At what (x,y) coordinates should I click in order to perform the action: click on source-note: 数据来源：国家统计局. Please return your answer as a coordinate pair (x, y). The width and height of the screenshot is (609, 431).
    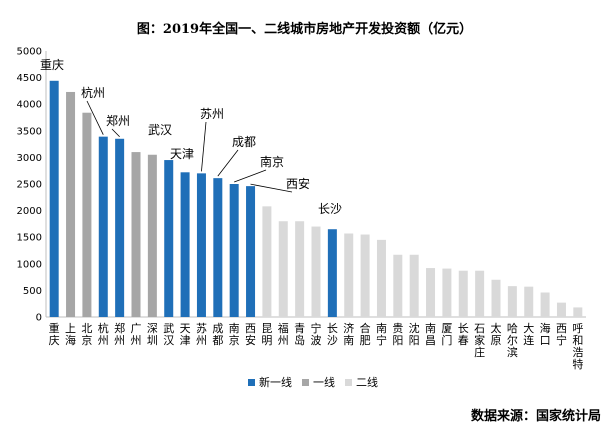
    Looking at the image, I should click on (535, 416).